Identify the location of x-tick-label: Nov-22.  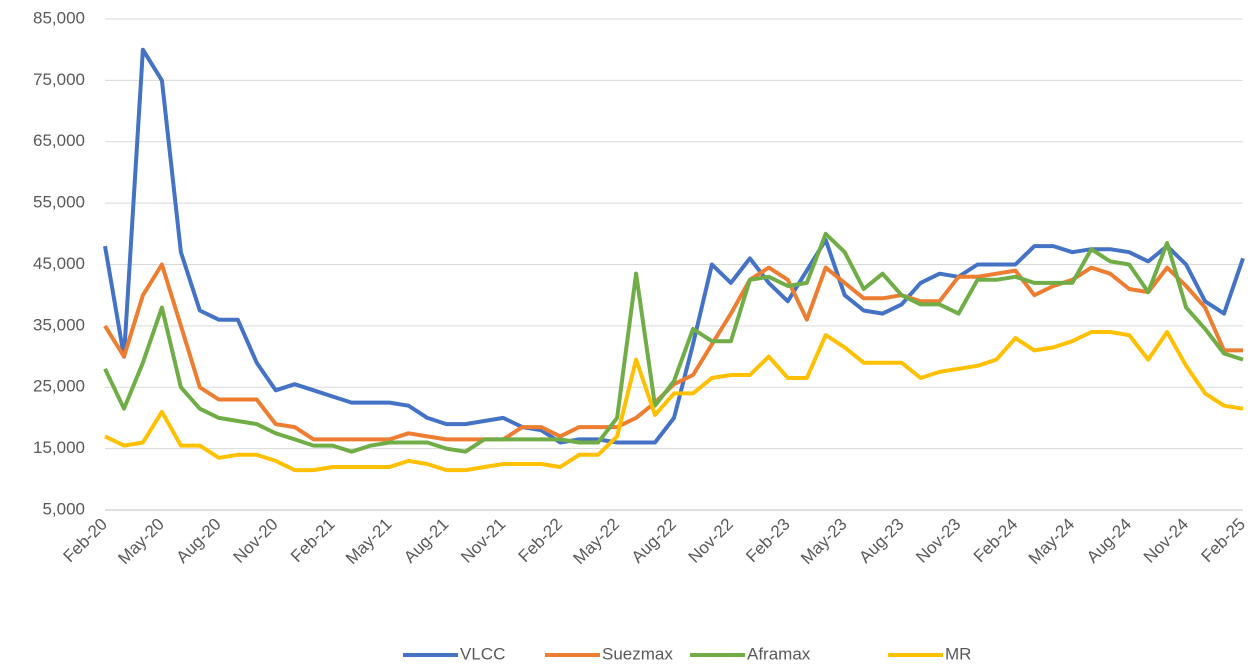
(711, 541).